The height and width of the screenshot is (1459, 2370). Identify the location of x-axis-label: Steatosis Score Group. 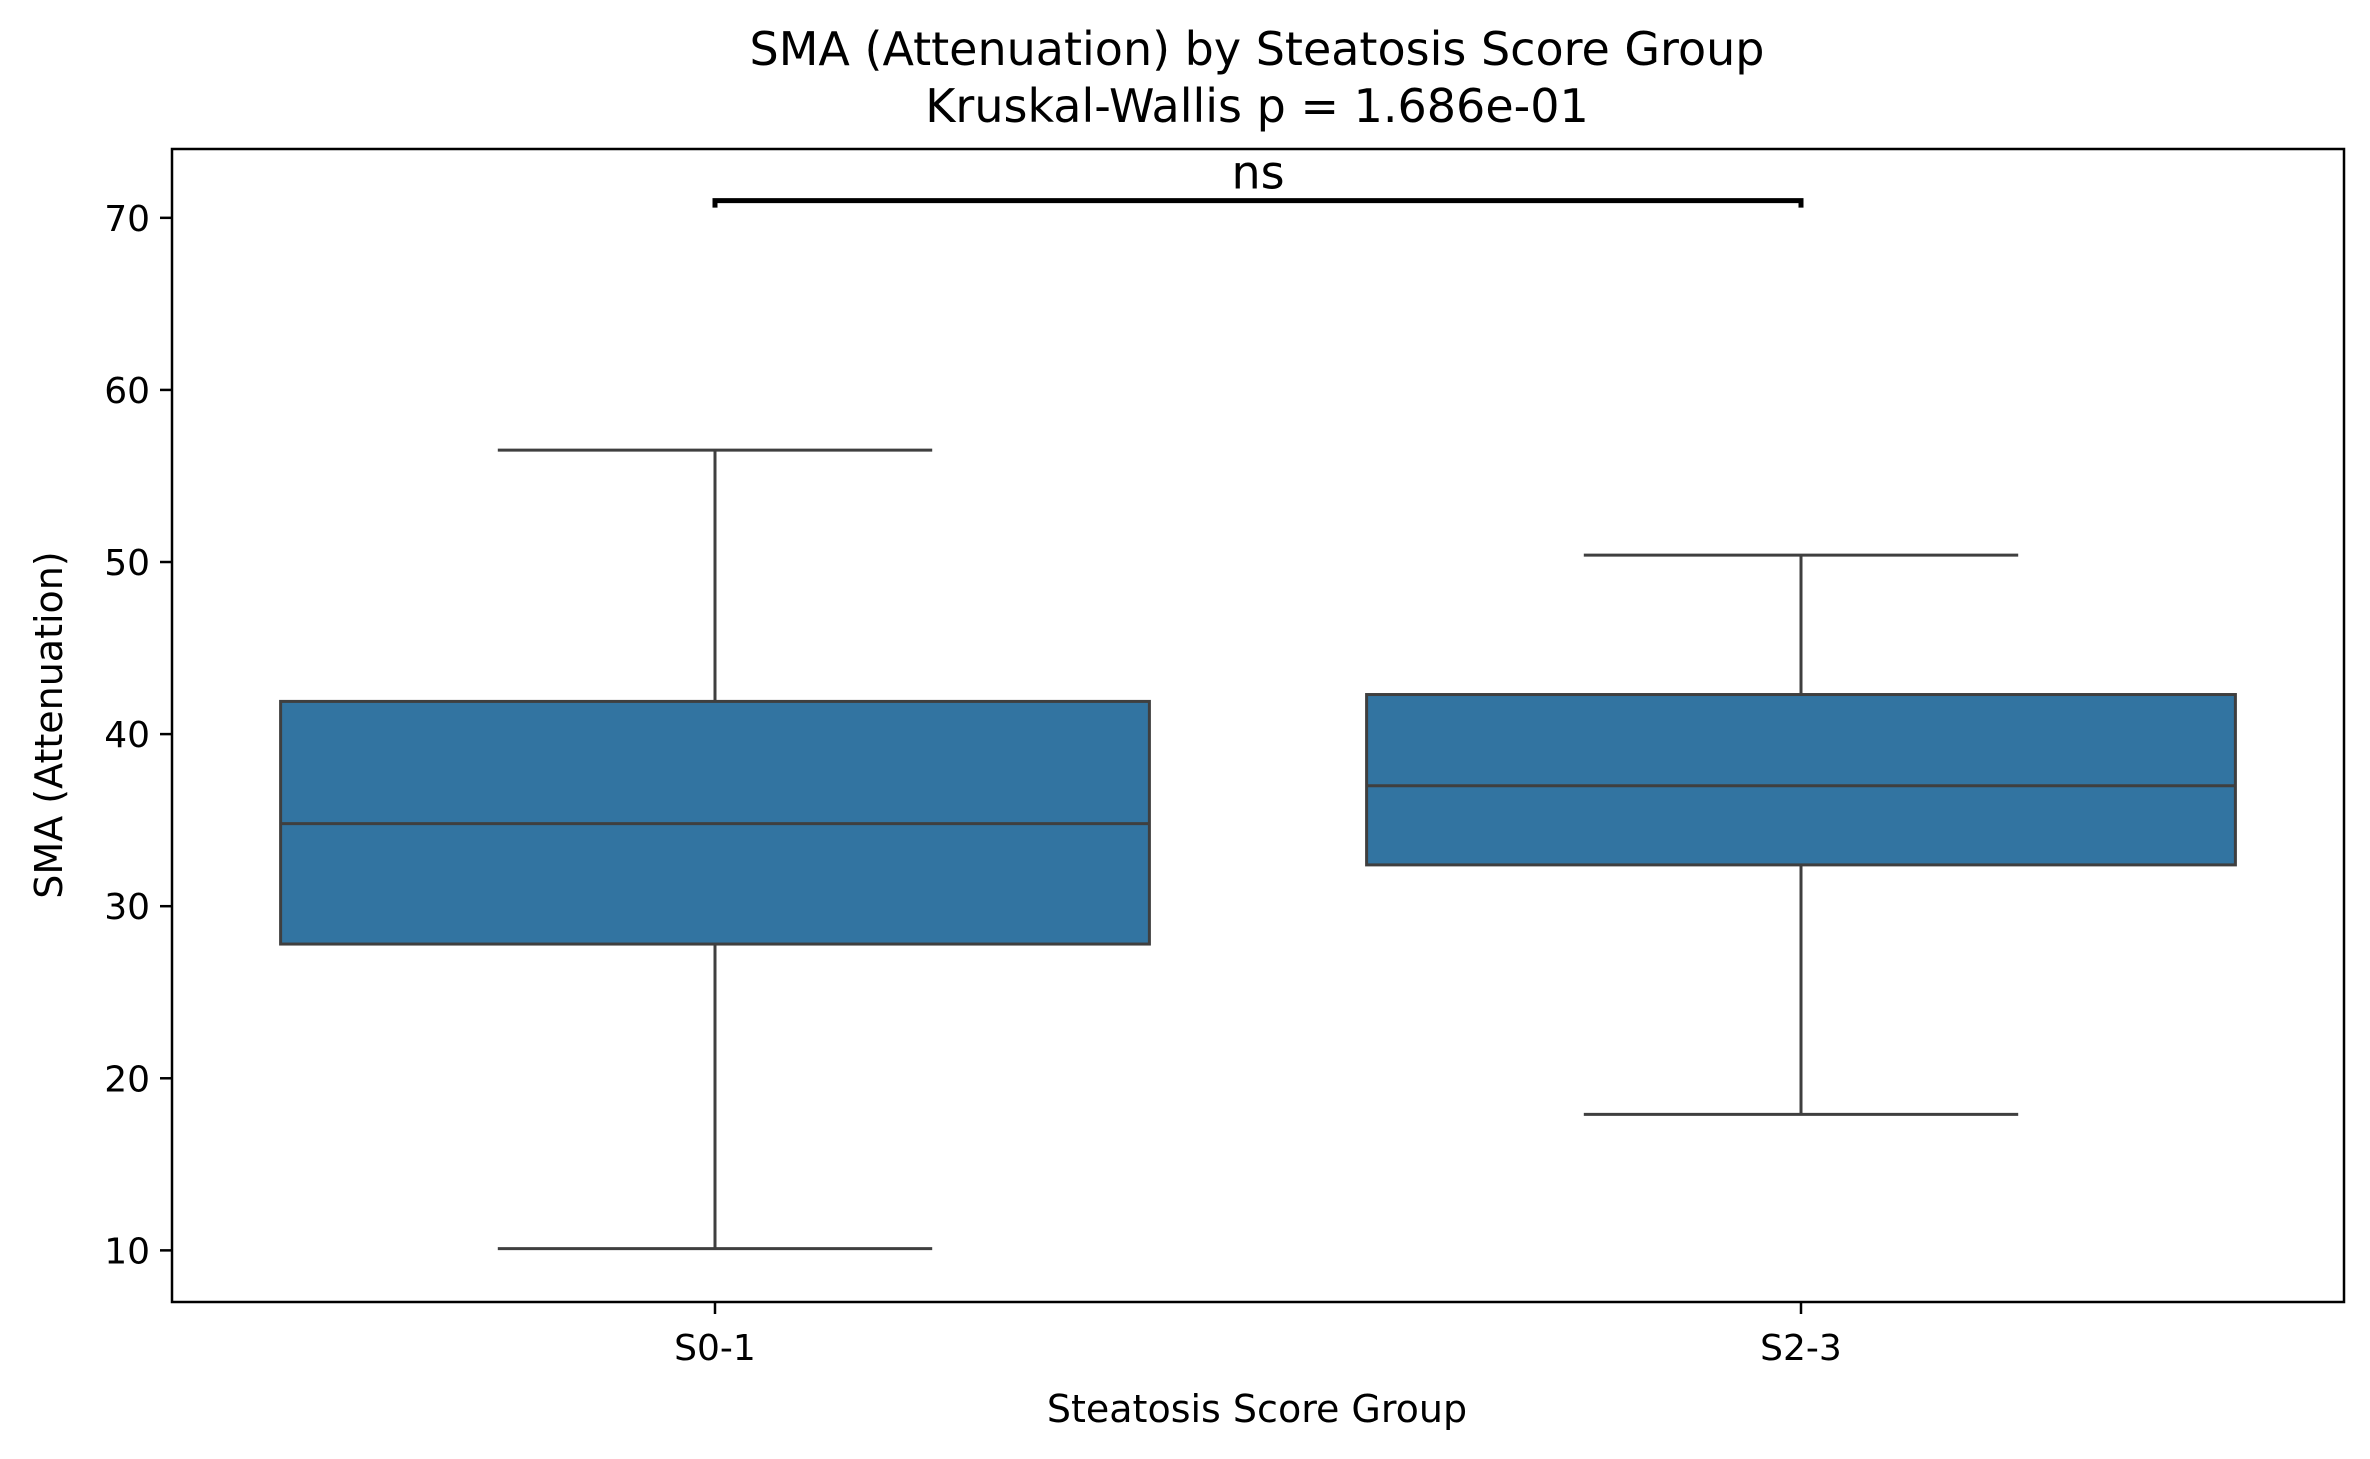
(1257, 1409).